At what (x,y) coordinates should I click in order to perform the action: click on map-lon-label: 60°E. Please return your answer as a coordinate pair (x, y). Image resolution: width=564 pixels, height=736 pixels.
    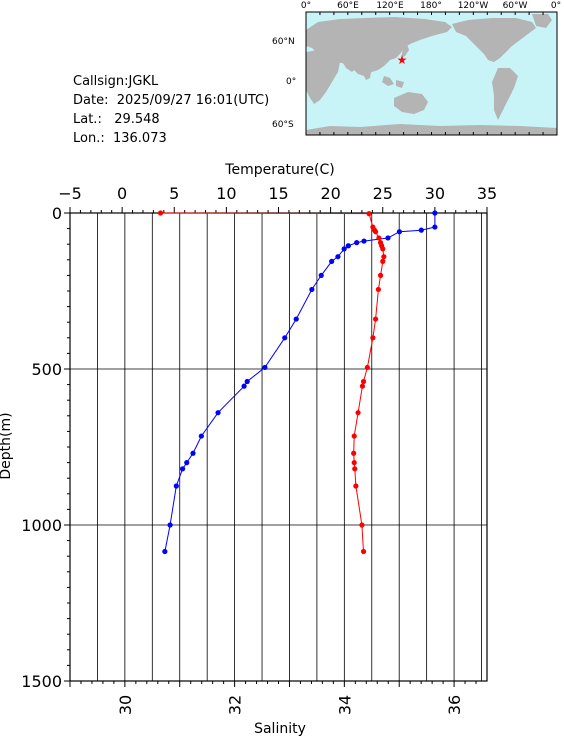
    Looking at the image, I should click on (348, 6).